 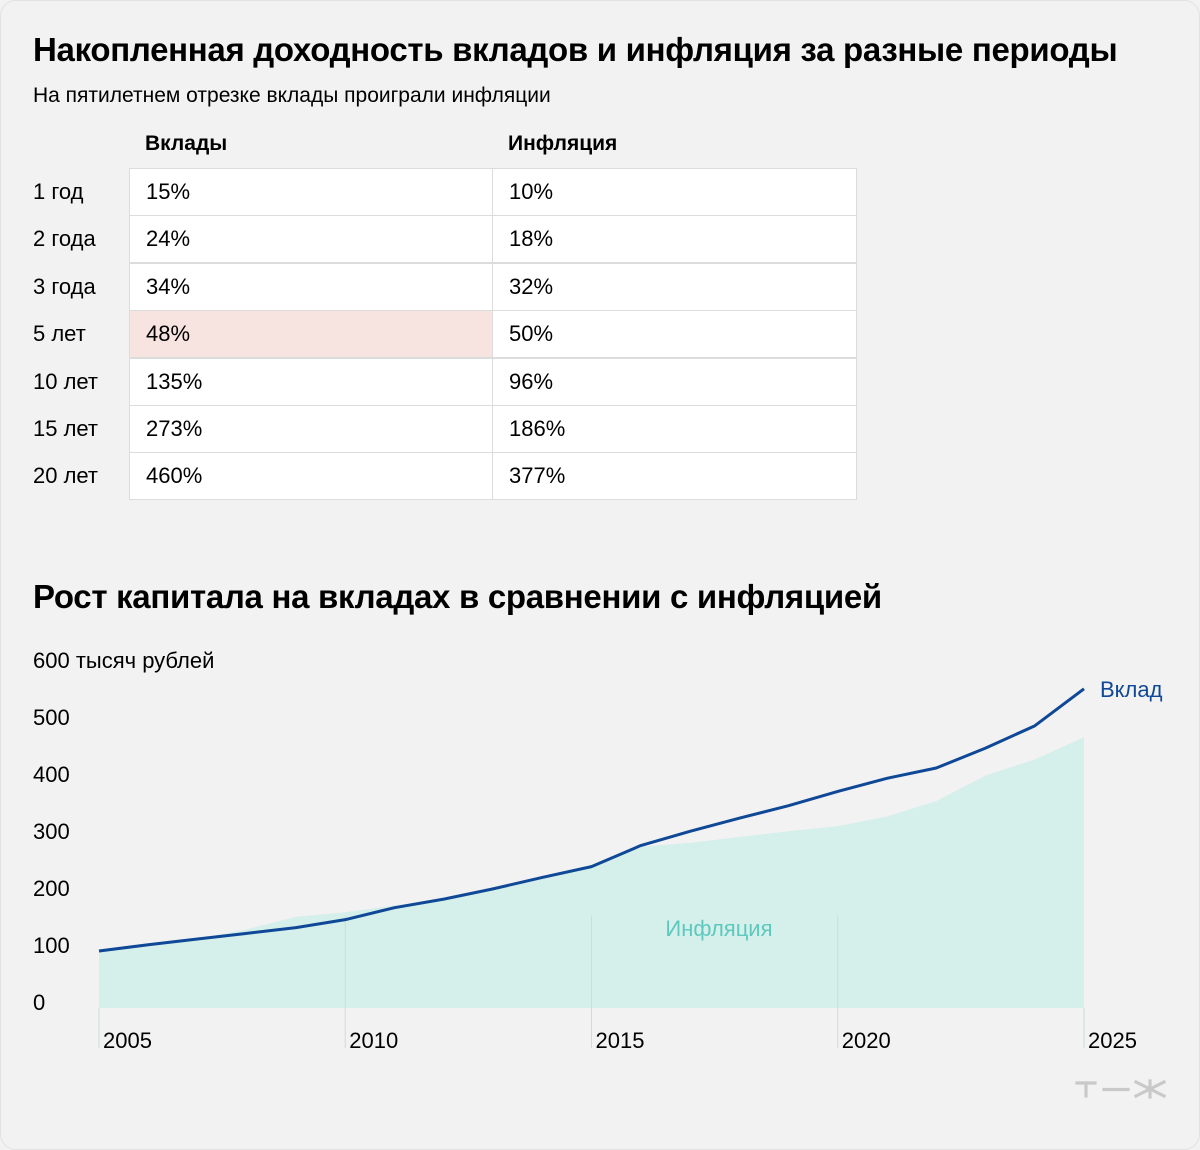 I want to click on cell-deposits: 460%, so click(x=311, y=476).